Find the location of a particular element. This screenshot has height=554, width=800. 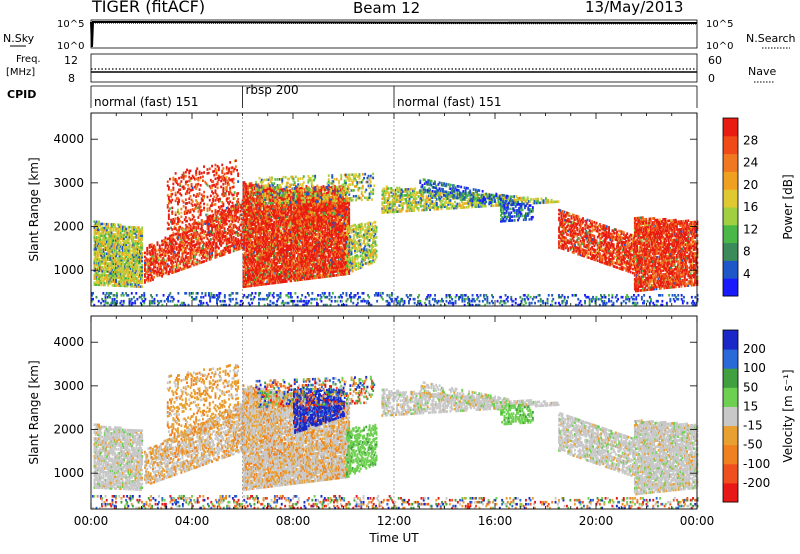

colorbar-tick-label: 4 is located at coordinates (747, 274).